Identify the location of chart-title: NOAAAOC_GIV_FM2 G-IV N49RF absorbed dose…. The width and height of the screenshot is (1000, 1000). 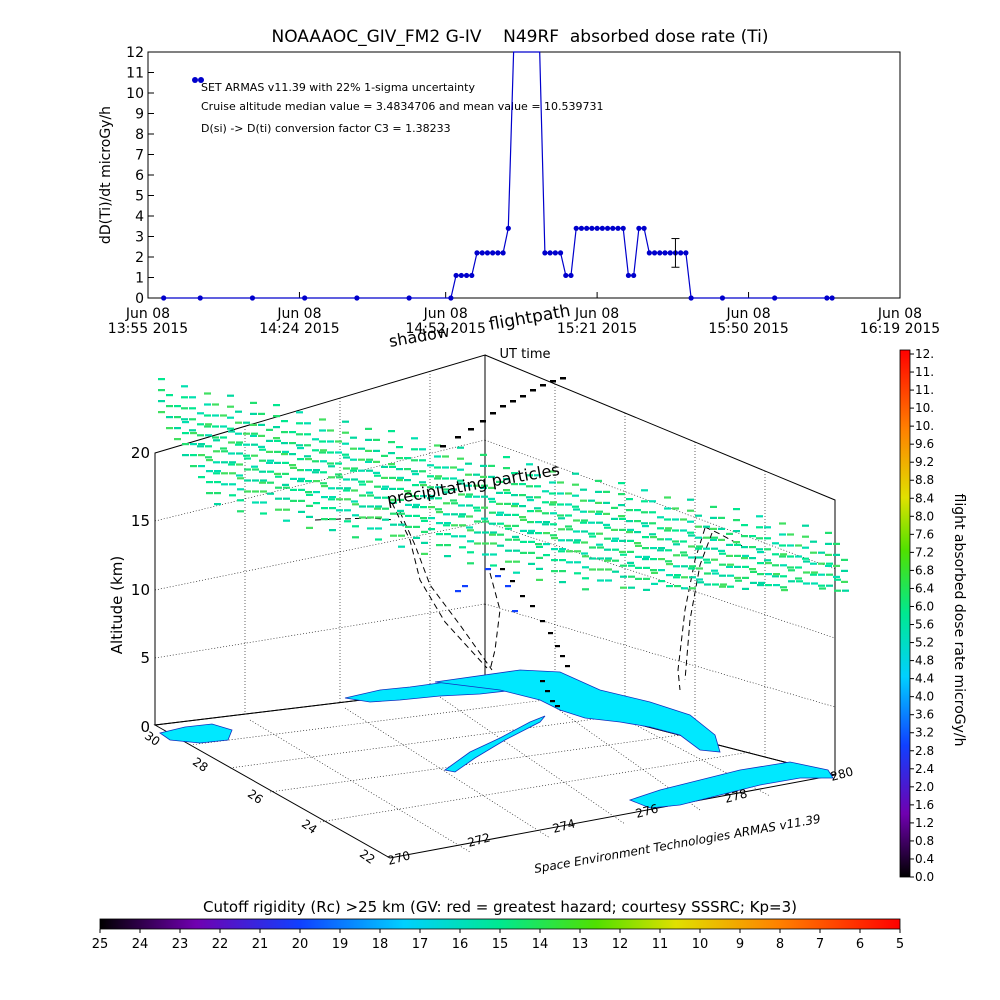
(520, 37).